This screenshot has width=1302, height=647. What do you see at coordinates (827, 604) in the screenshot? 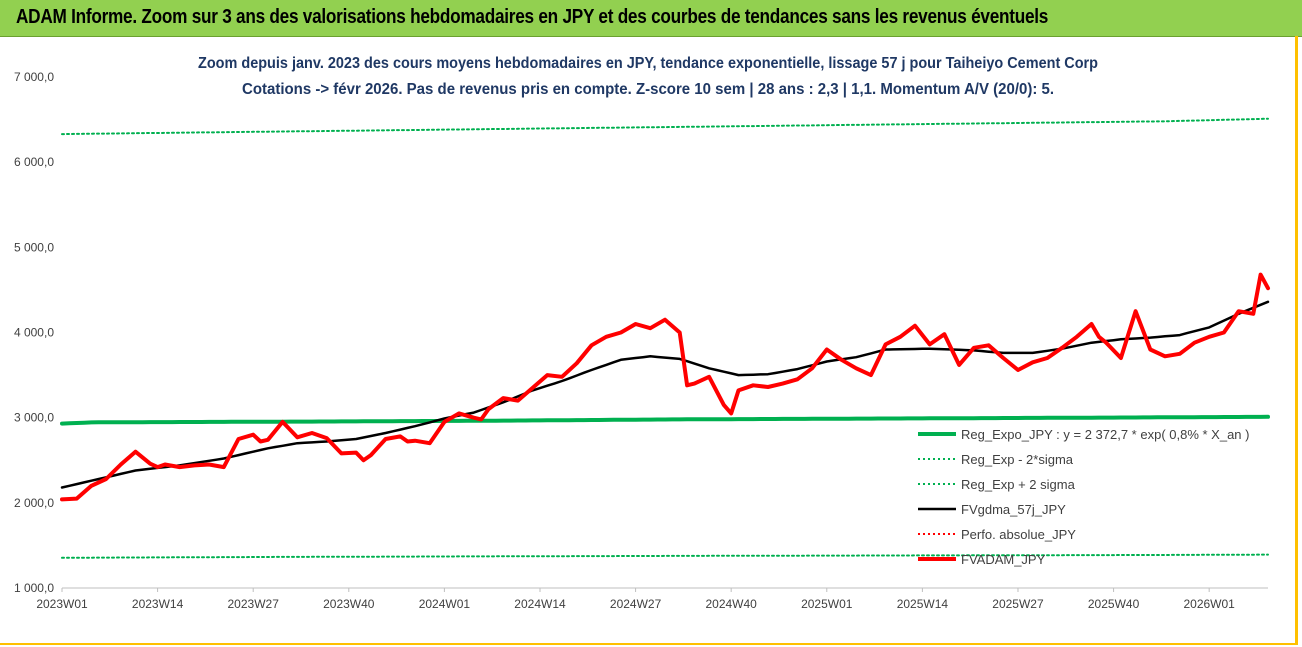
I see `x-tick-label: 2025W01` at bounding box center [827, 604].